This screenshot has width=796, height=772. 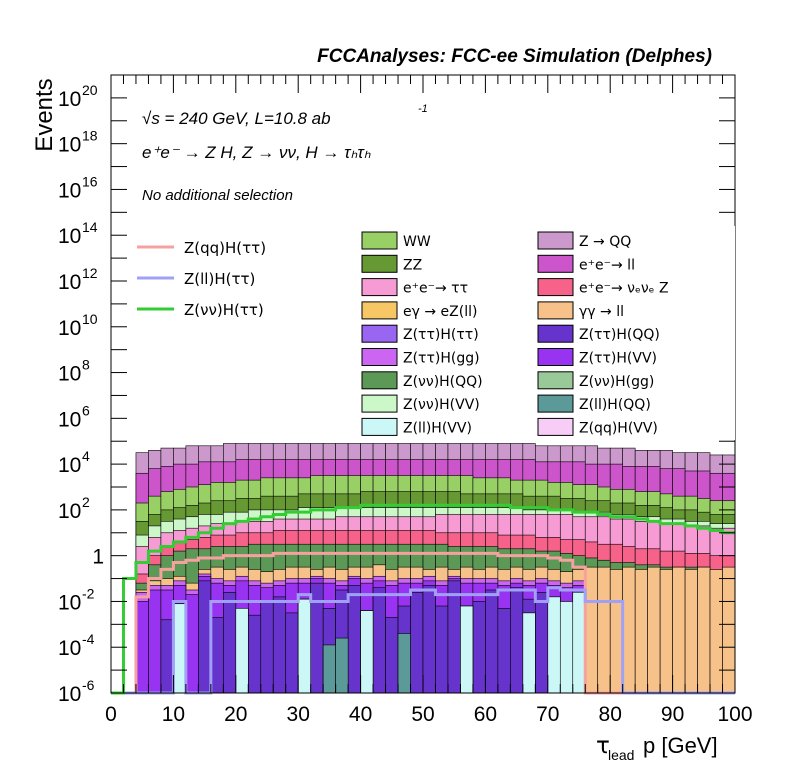 I want to click on y-axis-label: Events, so click(x=44, y=114).